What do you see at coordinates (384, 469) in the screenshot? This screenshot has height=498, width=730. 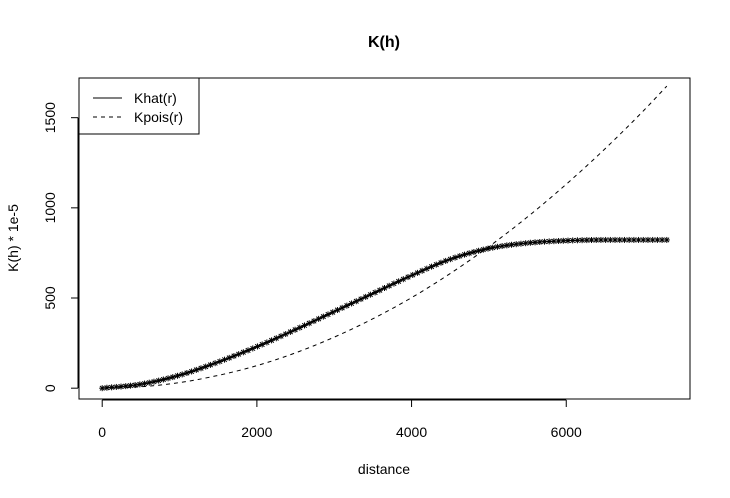 I see `x-axis-label: distance` at bounding box center [384, 469].